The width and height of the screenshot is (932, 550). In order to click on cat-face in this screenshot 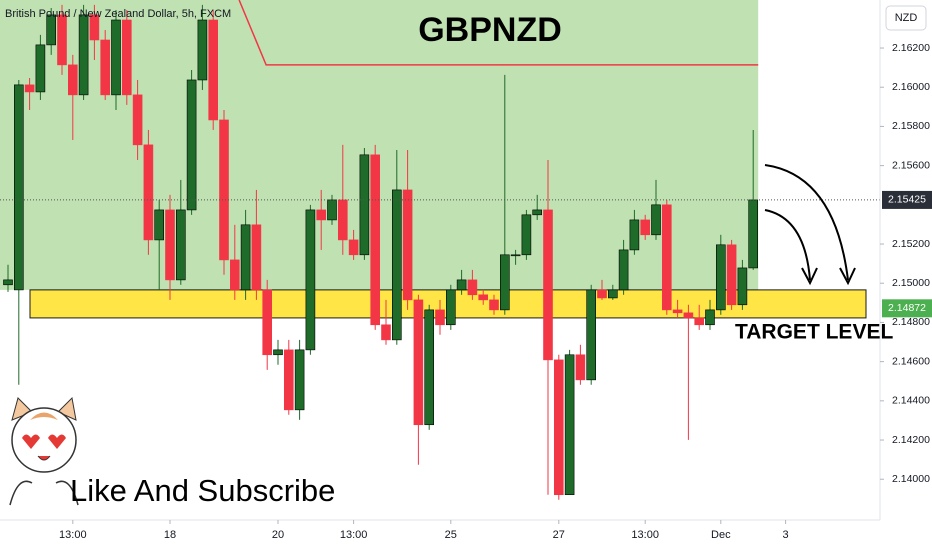, I will do `click(44, 440)`.